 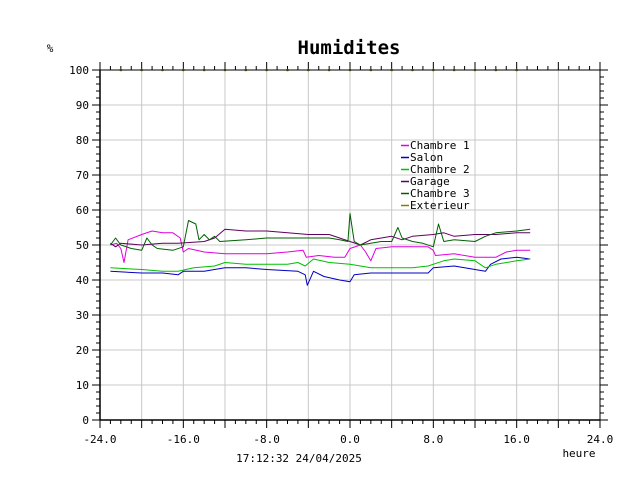 What do you see at coordinates (82, 350) in the screenshot?
I see `y-tick-label: 20` at bounding box center [82, 350].